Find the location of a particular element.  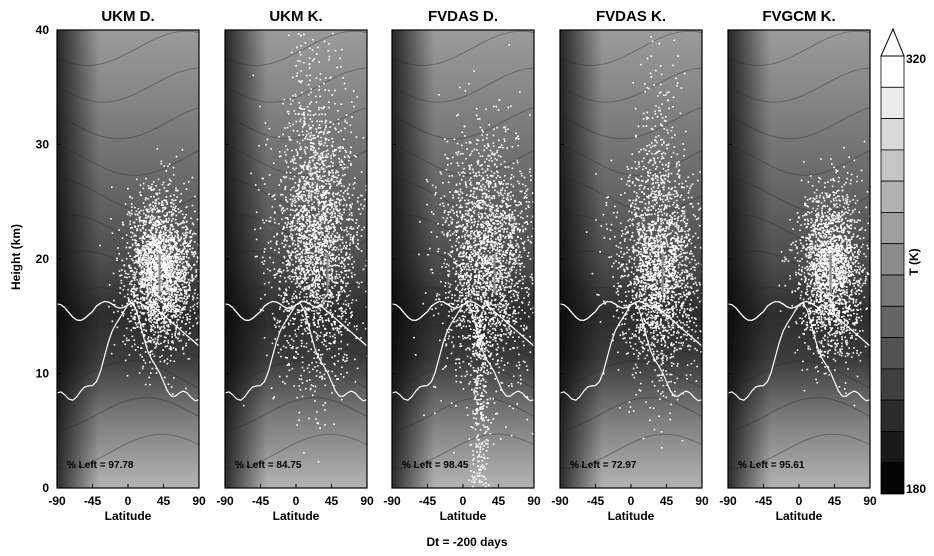

percent-left-label: % Left = 72.97 is located at coordinates (603, 465).